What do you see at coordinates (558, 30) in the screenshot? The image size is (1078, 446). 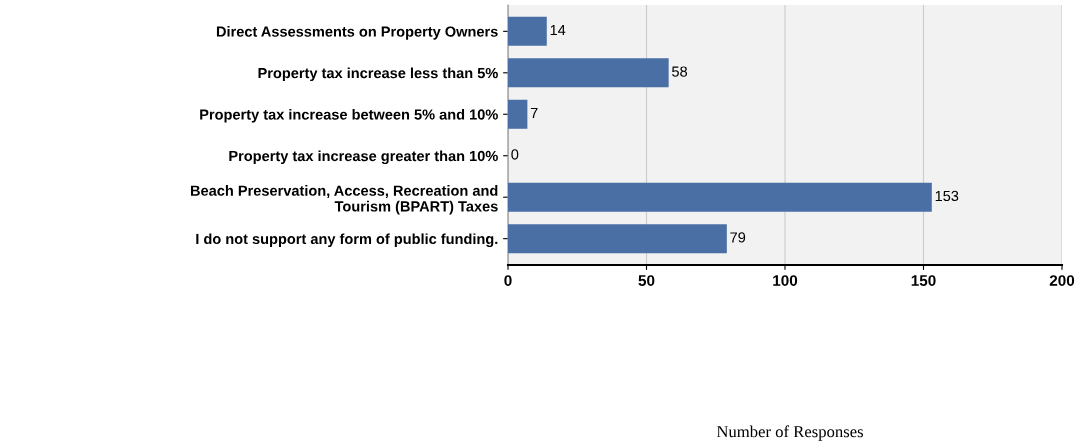 I see `data-label: 14` at bounding box center [558, 30].